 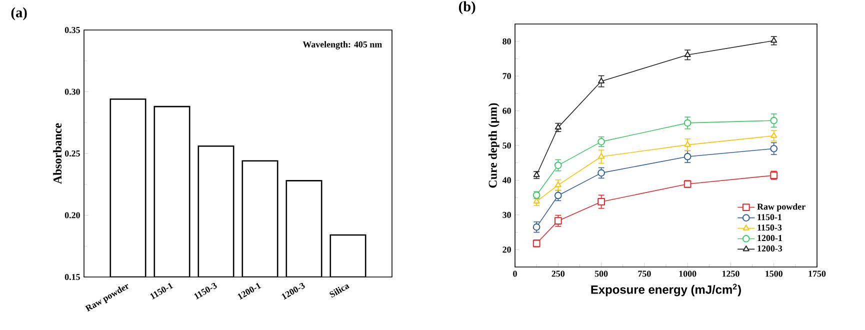 What do you see at coordinates (506, 145) in the screenshot?
I see `y-tick-label: 50` at bounding box center [506, 145].